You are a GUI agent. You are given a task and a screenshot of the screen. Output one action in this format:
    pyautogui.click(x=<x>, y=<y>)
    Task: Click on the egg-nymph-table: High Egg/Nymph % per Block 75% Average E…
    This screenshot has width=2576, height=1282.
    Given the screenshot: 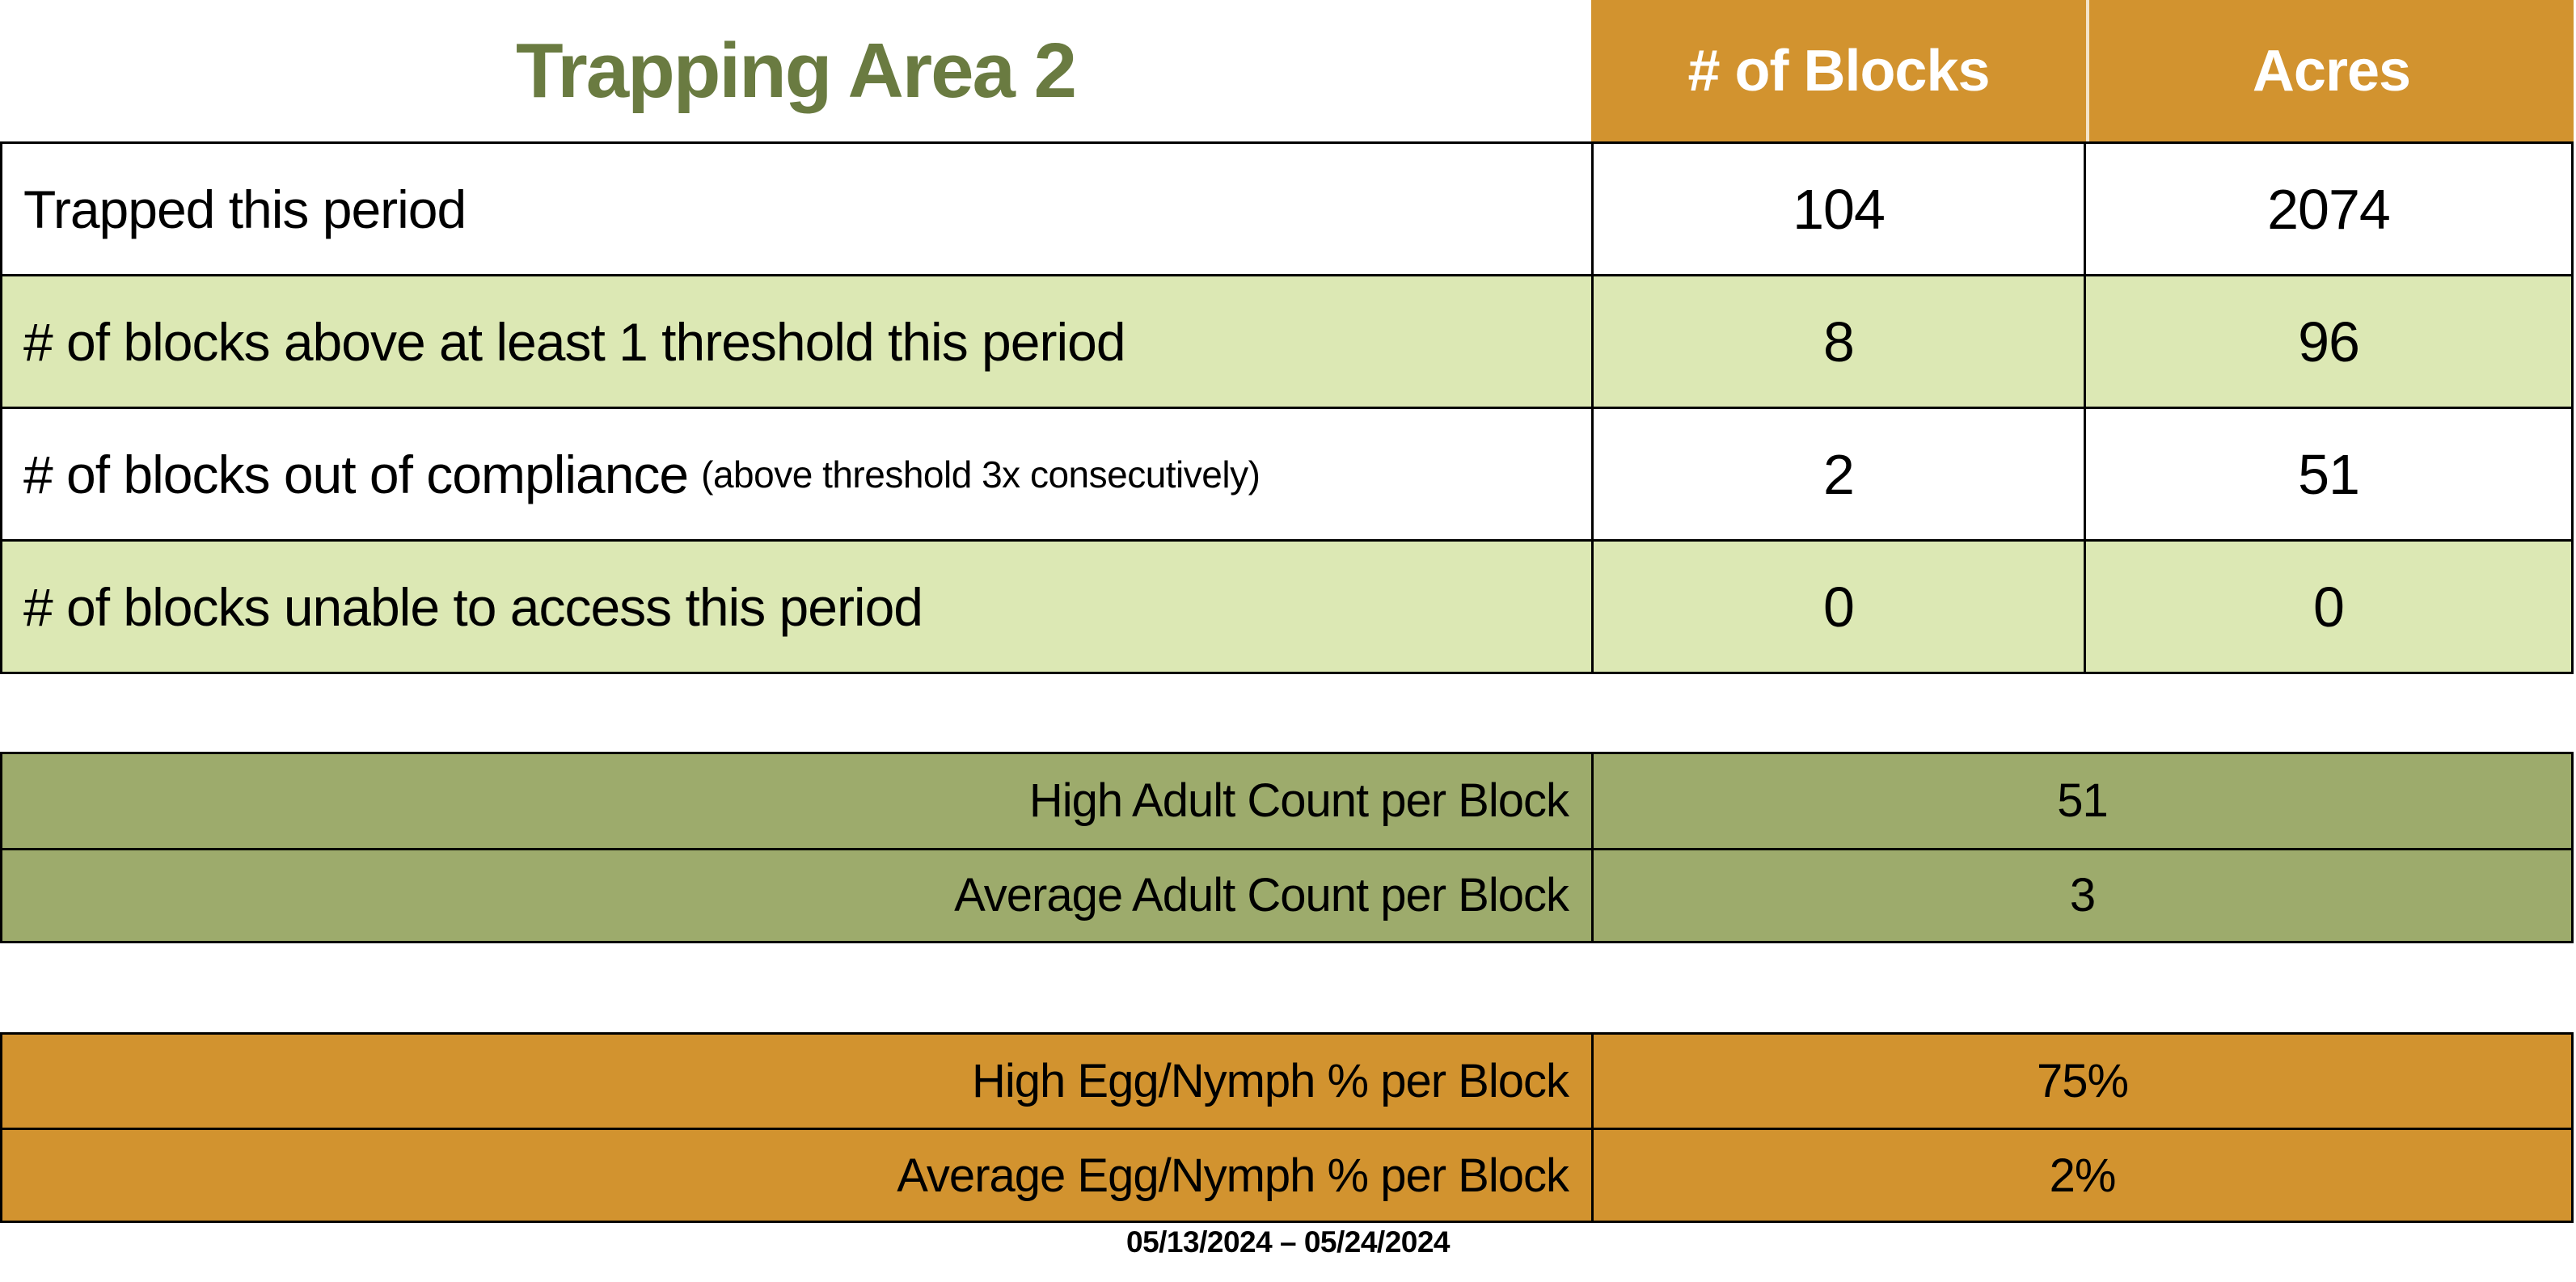 What is the action you would take?
    pyautogui.click(x=1287, y=1127)
    